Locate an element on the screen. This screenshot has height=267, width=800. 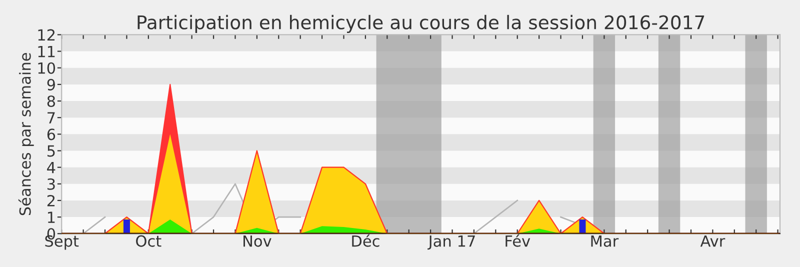
x-tick-label: Mar is located at coordinates (605, 241).